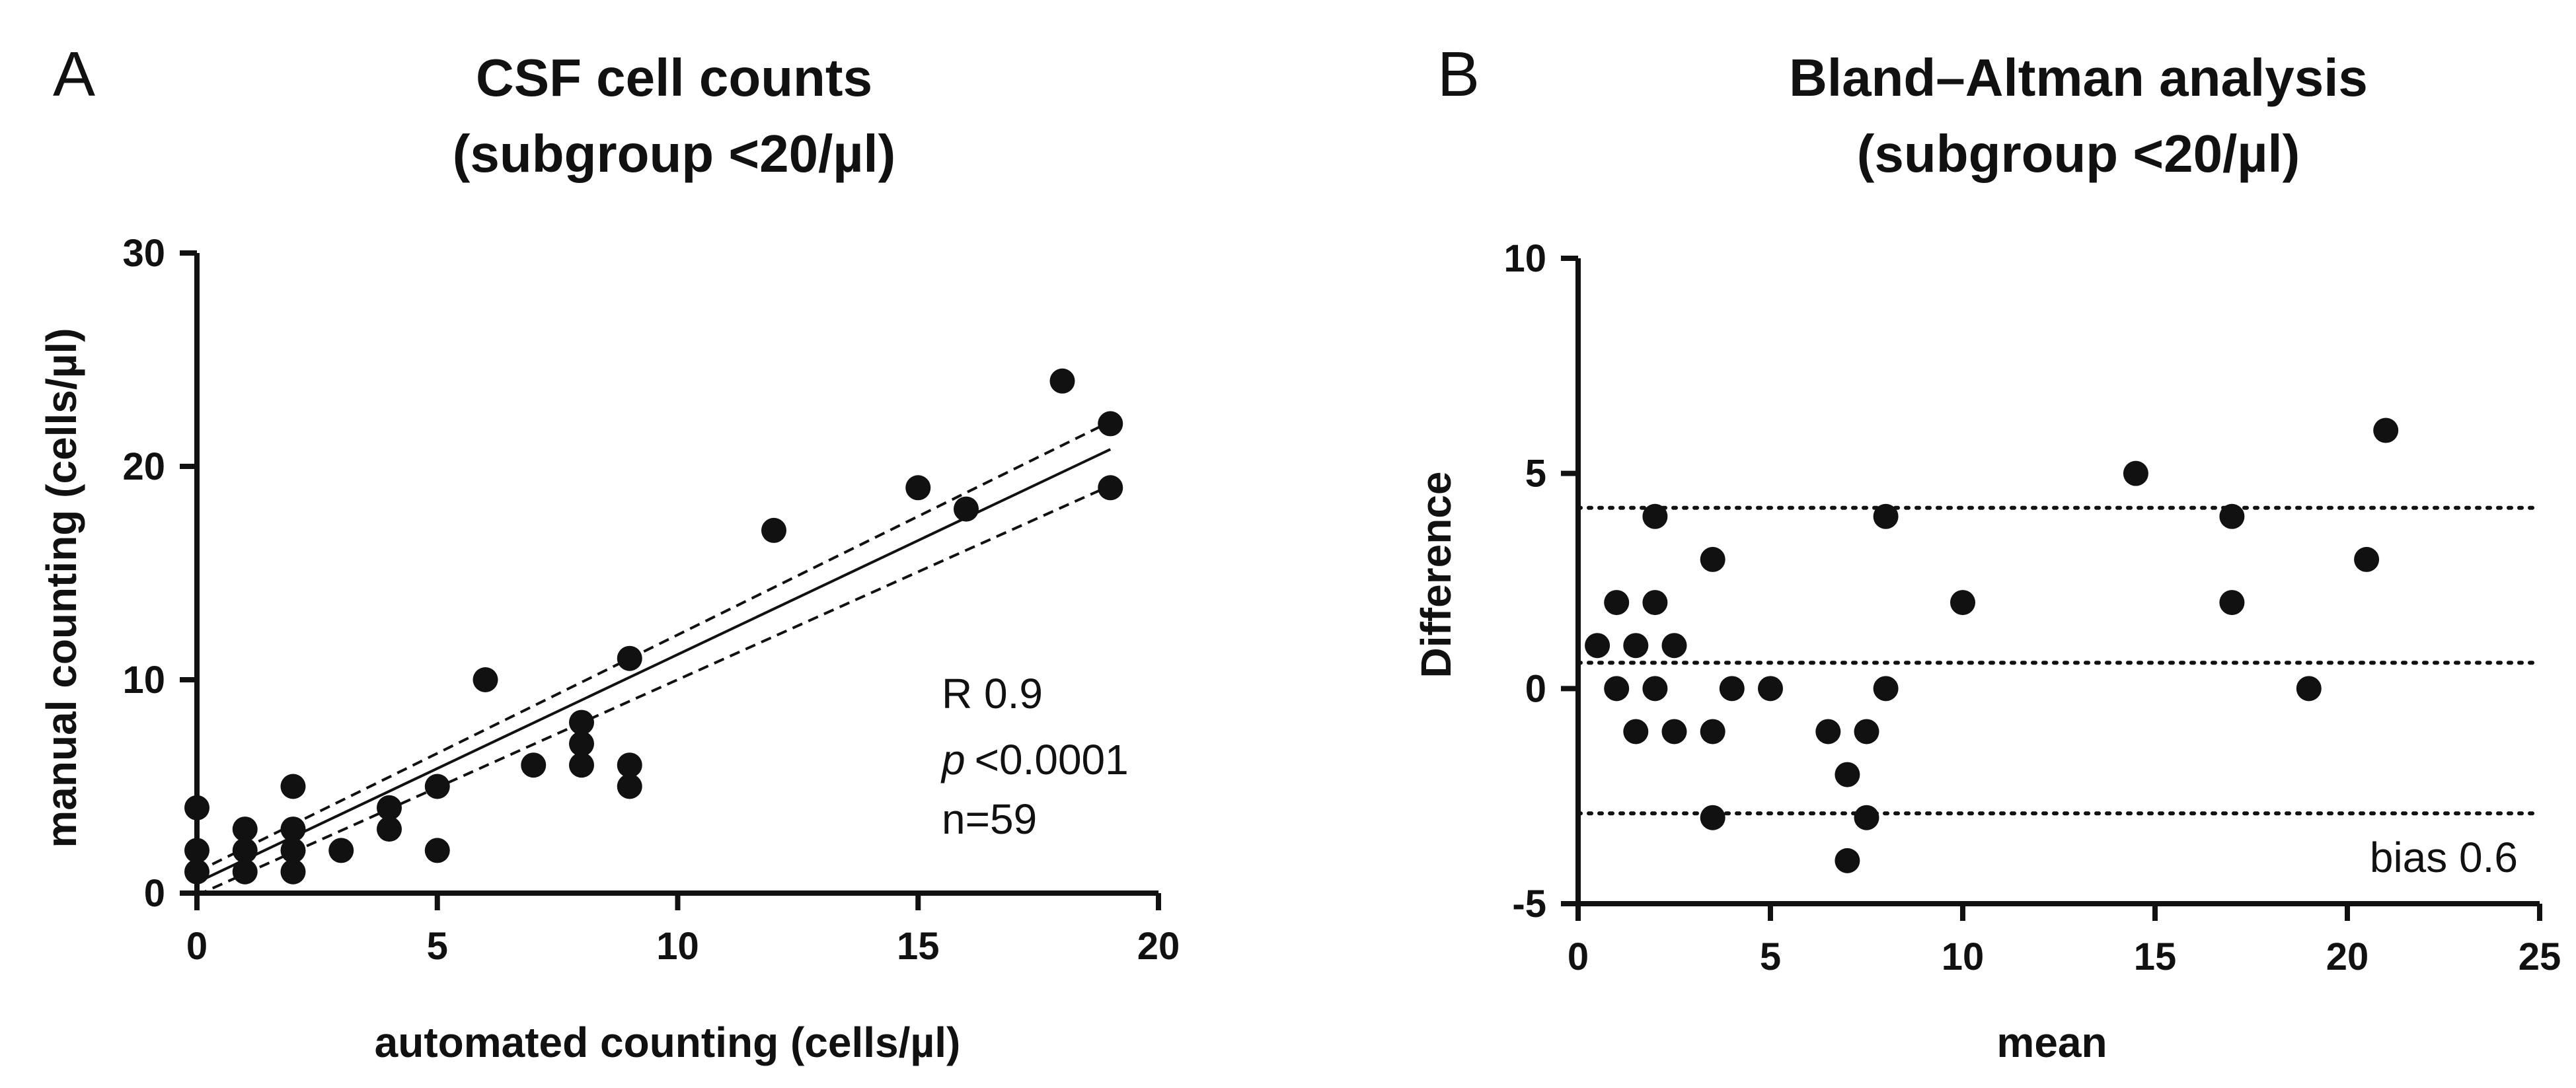 This screenshot has width=2576, height=1088. Describe the element at coordinates (990, 819) in the screenshot. I see `n-annotation: n=59` at that location.